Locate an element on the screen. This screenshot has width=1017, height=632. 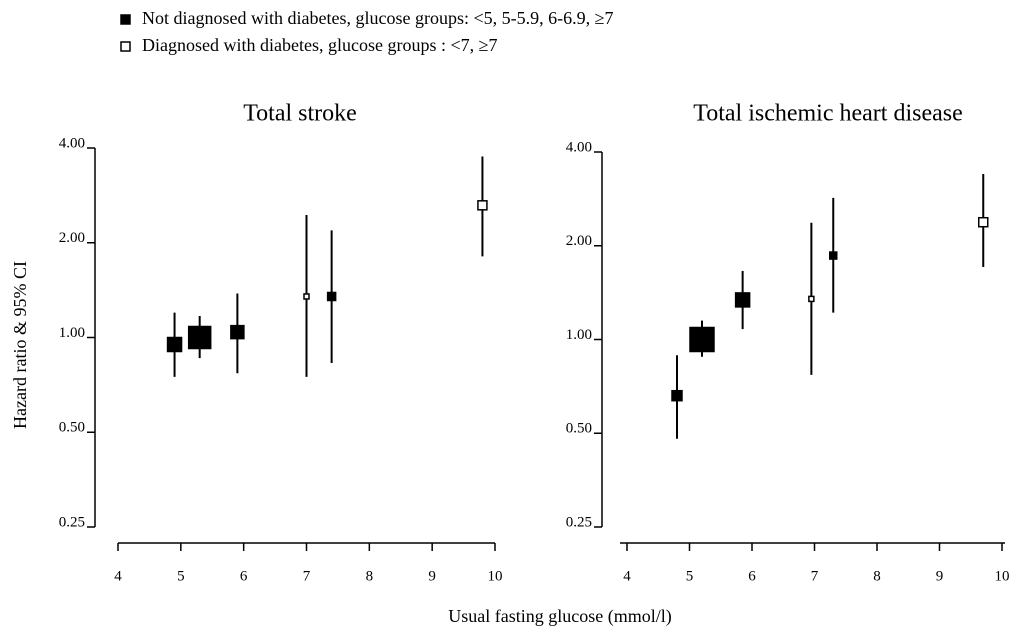
panel-title: Total ischemic heart disease is located at coordinates (828, 114).